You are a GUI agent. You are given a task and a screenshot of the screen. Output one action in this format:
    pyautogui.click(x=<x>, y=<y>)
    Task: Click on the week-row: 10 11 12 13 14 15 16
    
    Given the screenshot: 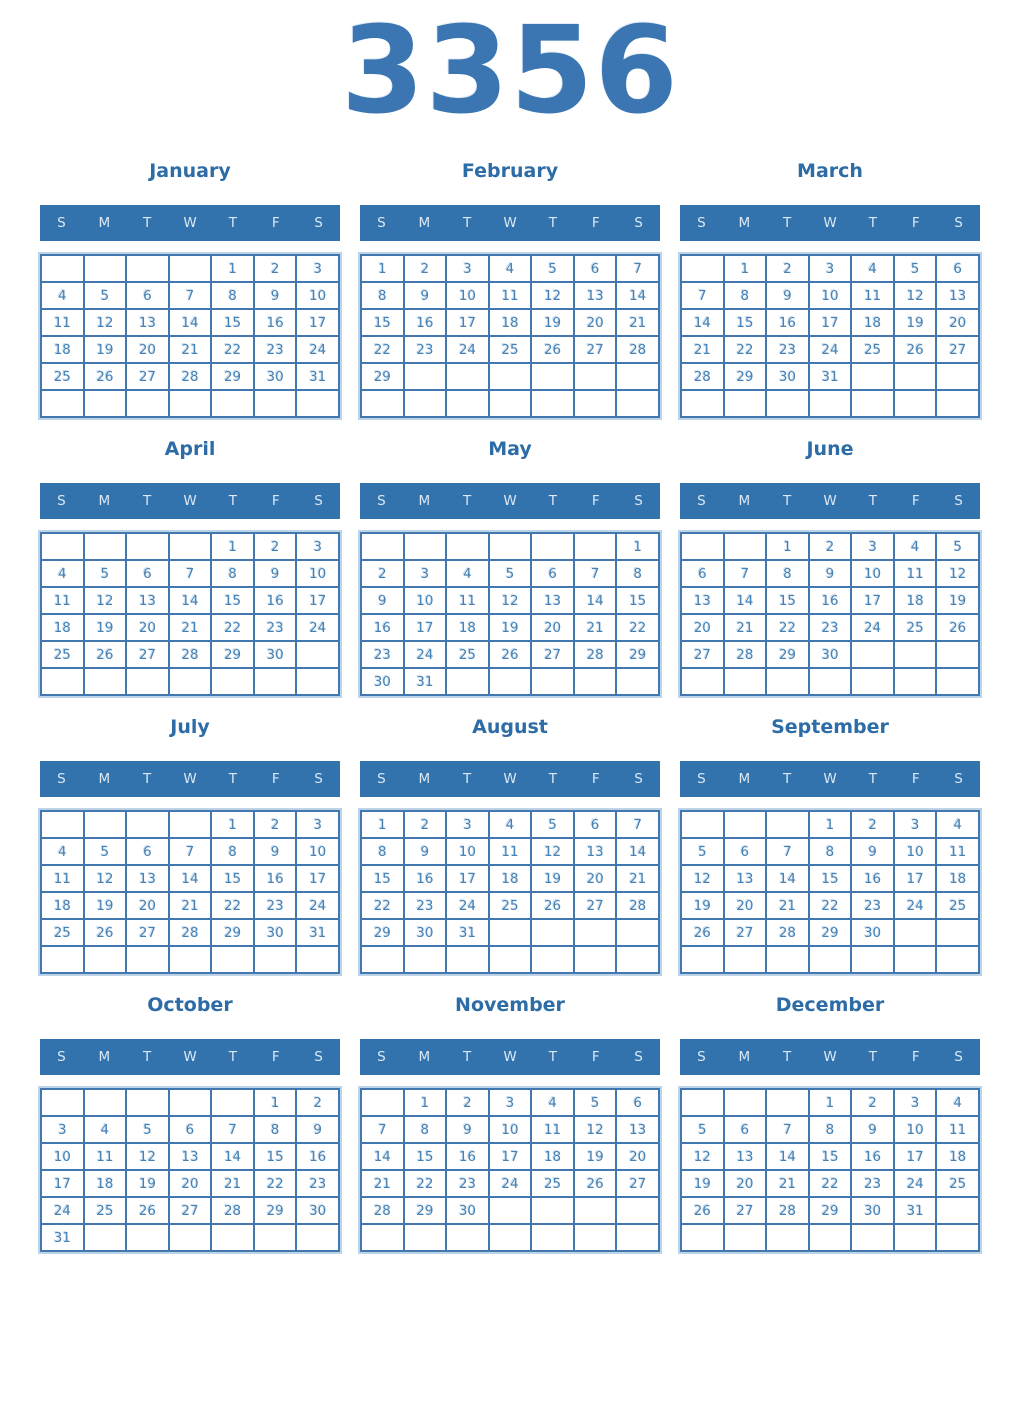 What is the action you would take?
    pyautogui.click(x=190, y=1156)
    